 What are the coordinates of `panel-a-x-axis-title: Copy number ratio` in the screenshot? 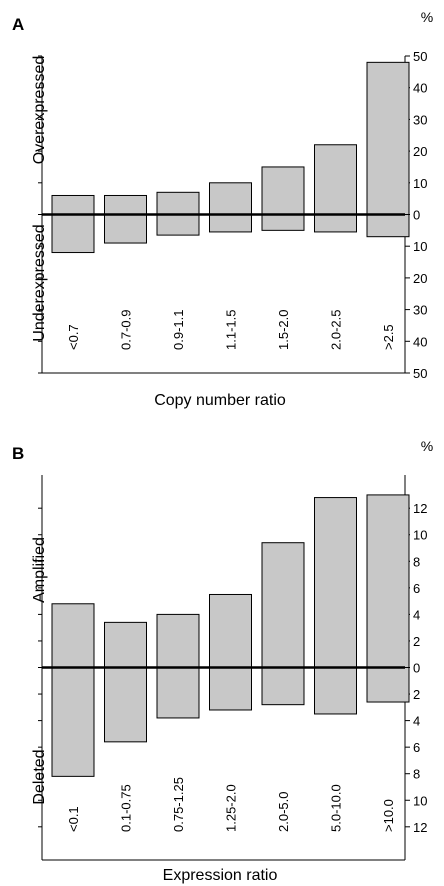 It's located at (220, 400).